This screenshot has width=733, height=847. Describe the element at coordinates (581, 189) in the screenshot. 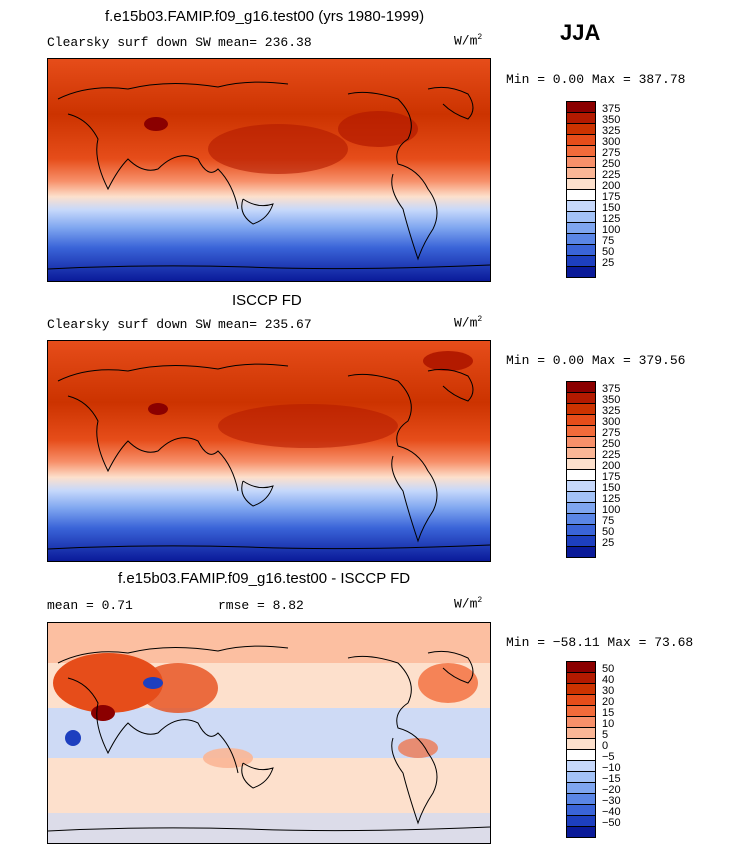

I see `panel1-colorbar` at that location.